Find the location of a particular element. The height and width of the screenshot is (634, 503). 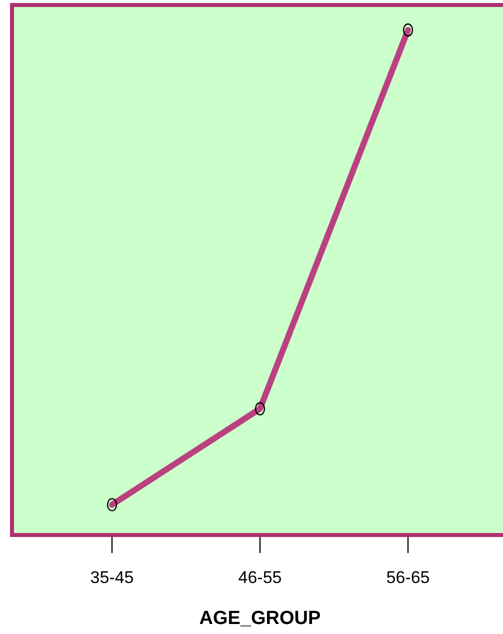

x-tick-label: 56-65 is located at coordinates (408, 577).